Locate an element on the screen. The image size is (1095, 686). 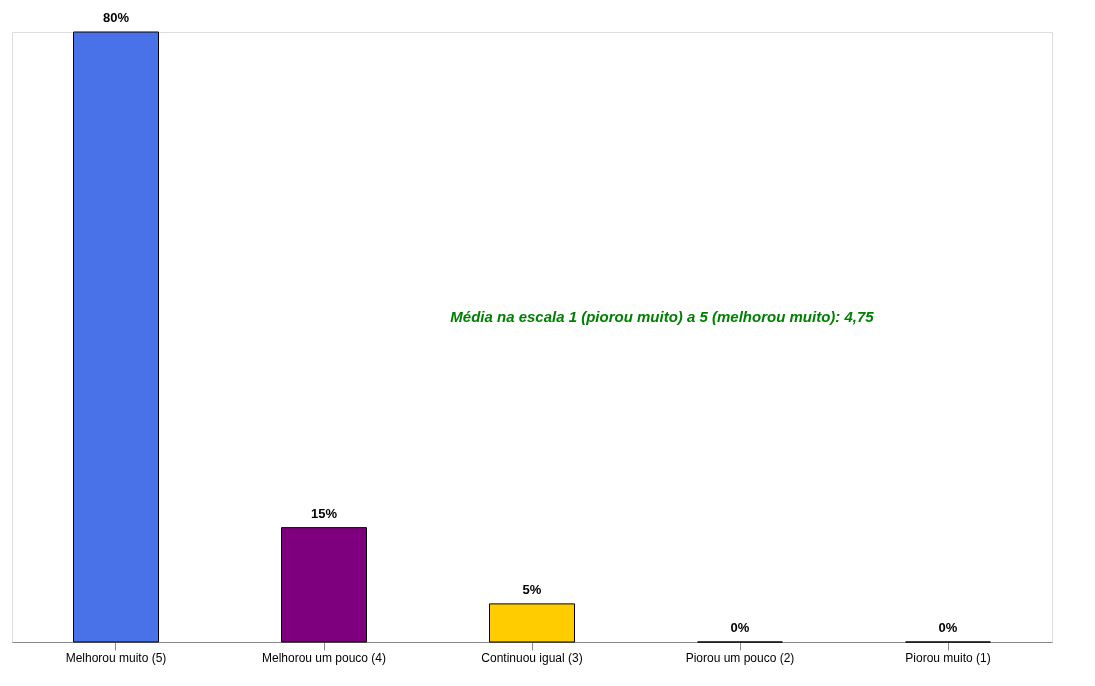
x-tick-label: Continuou igual (3) is located at coordinates (532, 657).